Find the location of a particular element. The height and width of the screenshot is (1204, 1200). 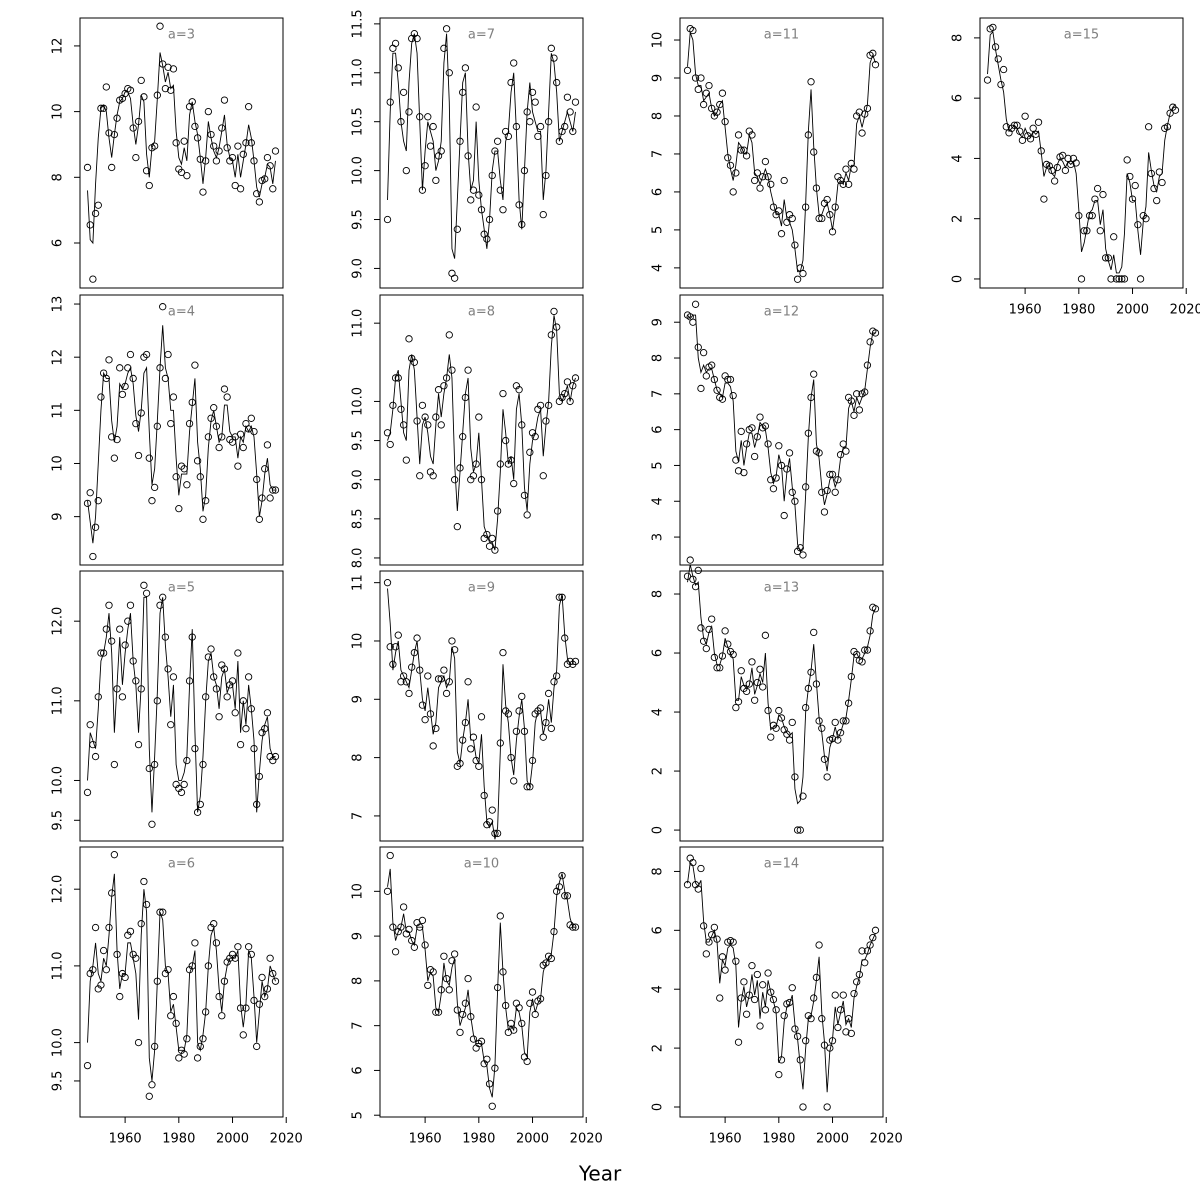

y-tick-label: 5 is located at coordinates (358, 1115).